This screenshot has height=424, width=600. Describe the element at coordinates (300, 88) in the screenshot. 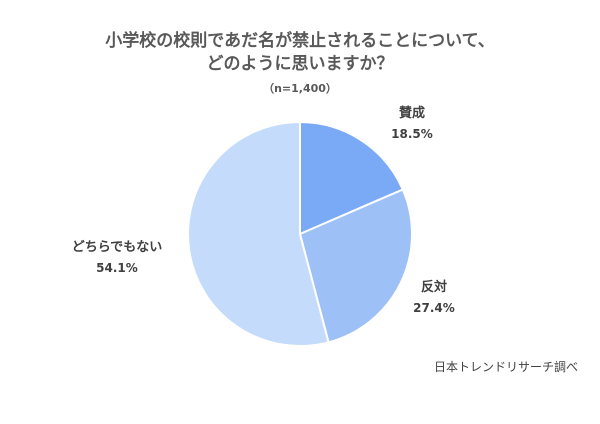

I see `chart-subtitle: （n=1,400）` at that location.